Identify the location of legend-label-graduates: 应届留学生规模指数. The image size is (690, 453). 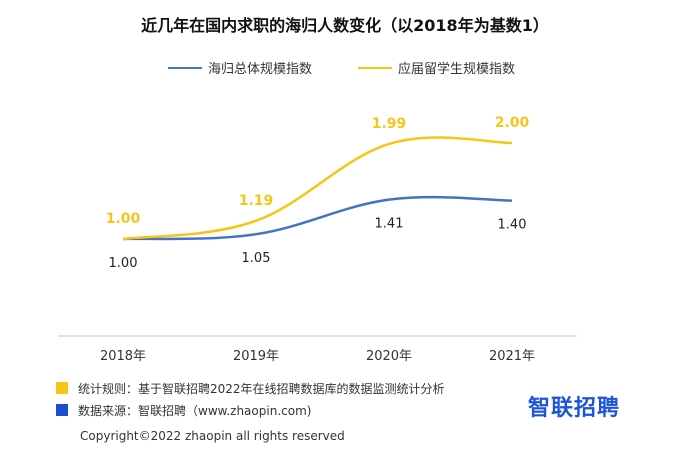
(457, 69).